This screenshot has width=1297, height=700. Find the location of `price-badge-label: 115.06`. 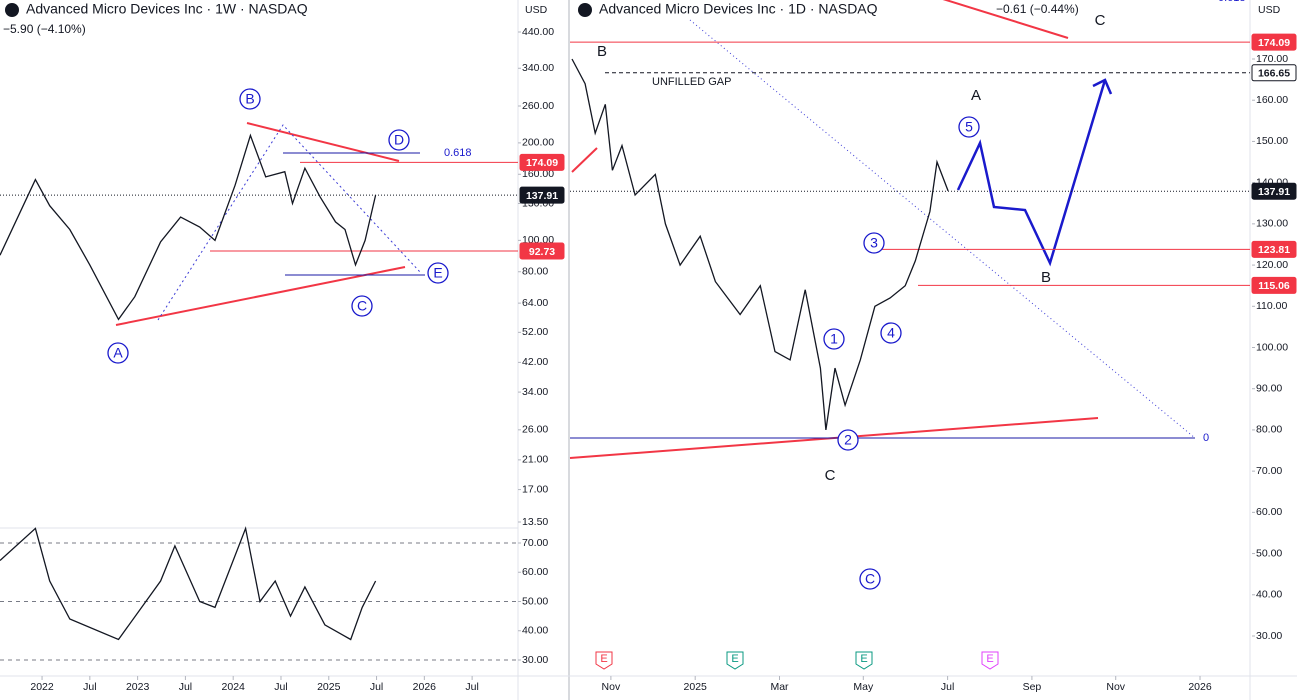

price-badge-label: 115.06 is located at coordinates (1274, 286).